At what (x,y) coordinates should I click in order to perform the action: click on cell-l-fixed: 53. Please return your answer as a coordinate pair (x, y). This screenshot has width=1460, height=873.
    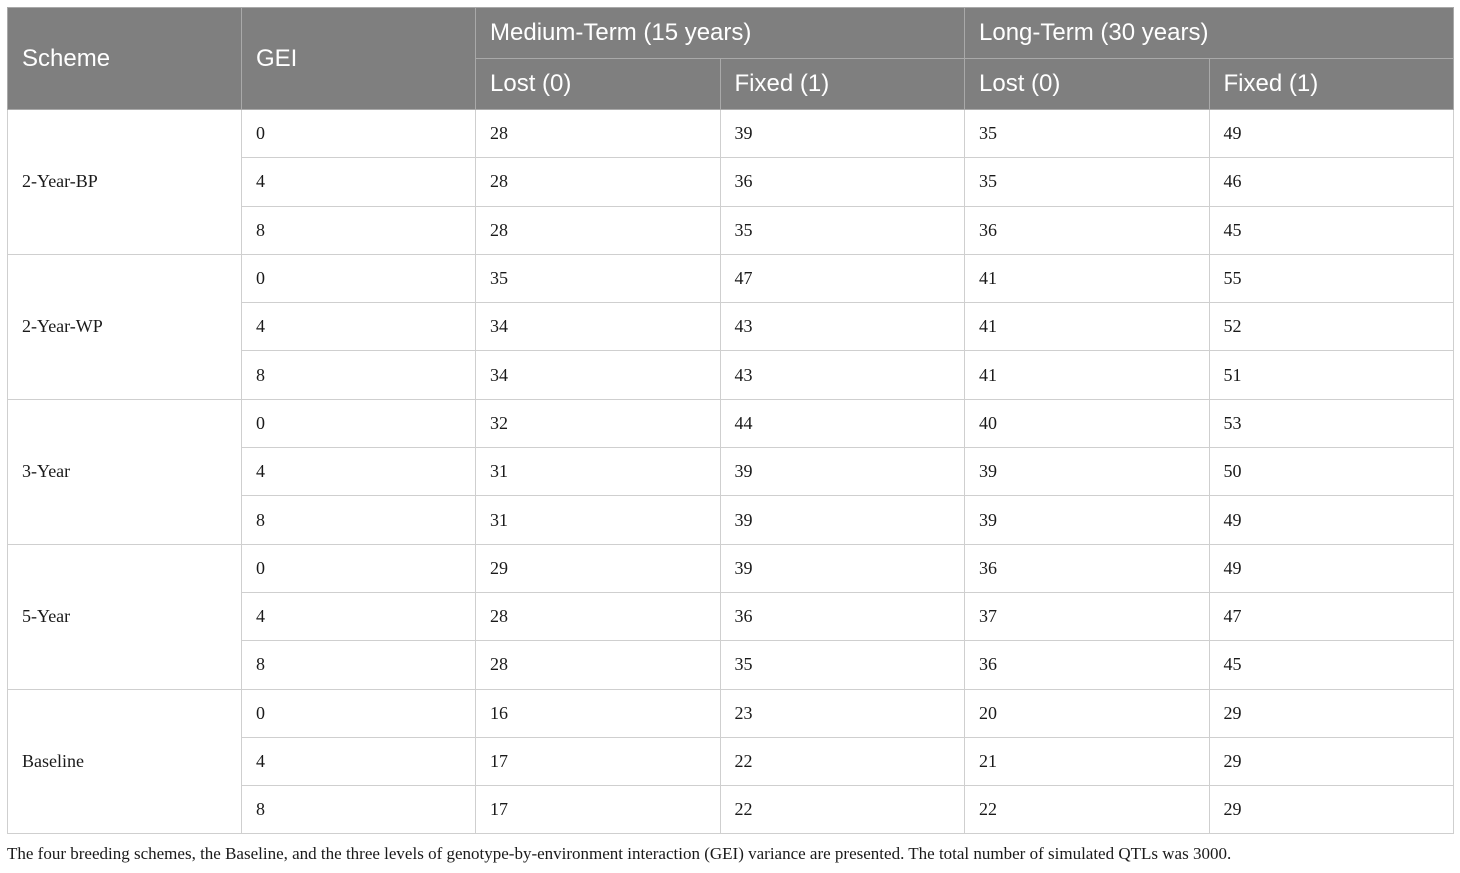
    Looking at the image, I should click on (1331, 423).